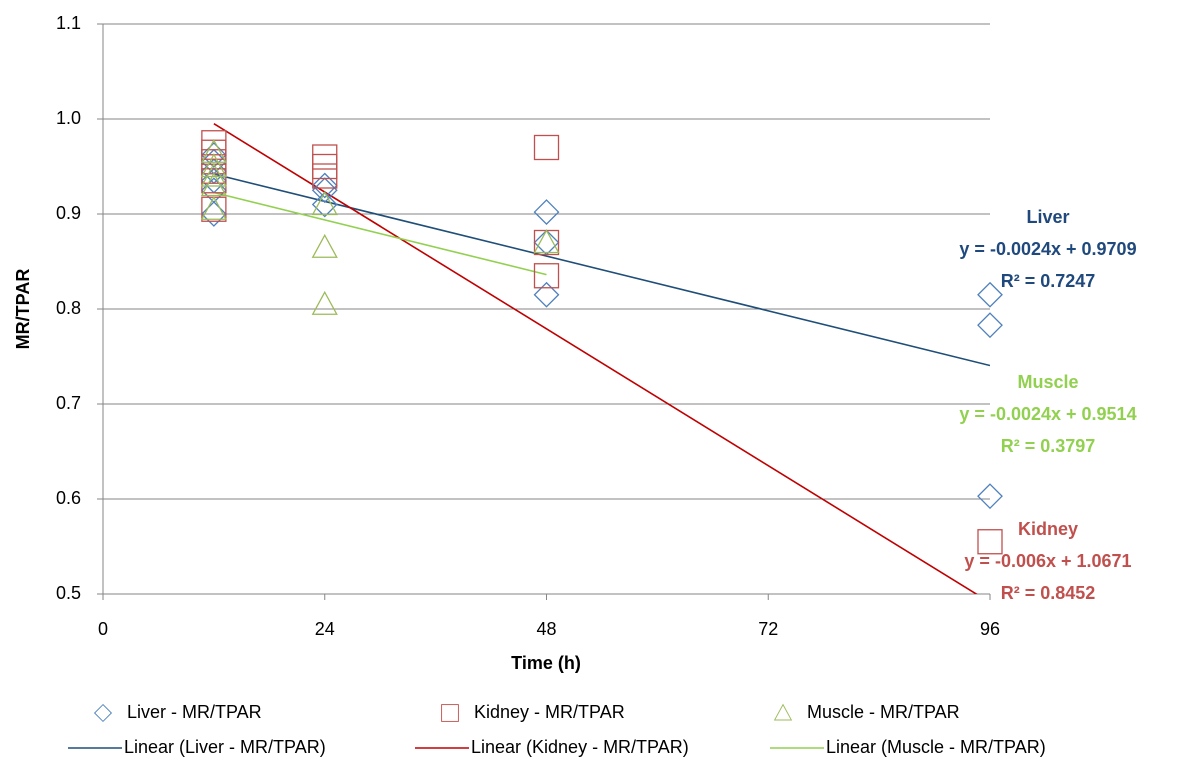  What do you see at coordinates (546, 629) in the screenshot?
I see `x-tick-label: 48` at bounding box center [546, 629].